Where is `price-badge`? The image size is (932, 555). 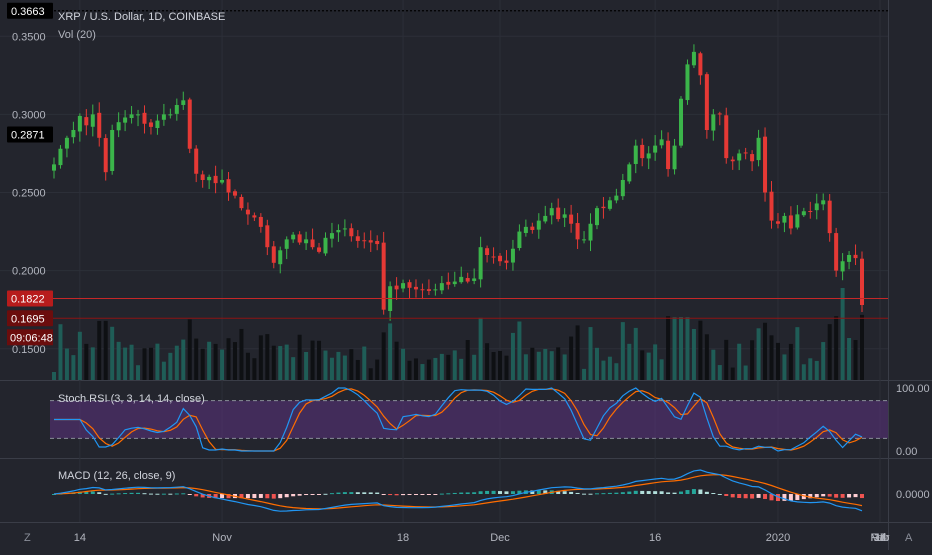 price-badge is located at coordinates (30, 298).